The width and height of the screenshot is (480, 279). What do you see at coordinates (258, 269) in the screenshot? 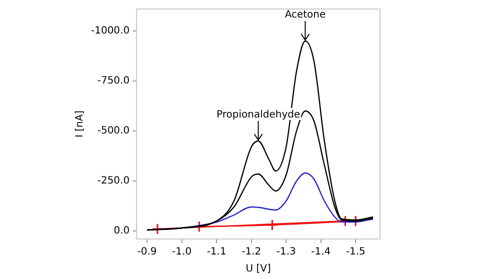
I see `x-axis-title: U [V]` at bounding box center [258, 269].